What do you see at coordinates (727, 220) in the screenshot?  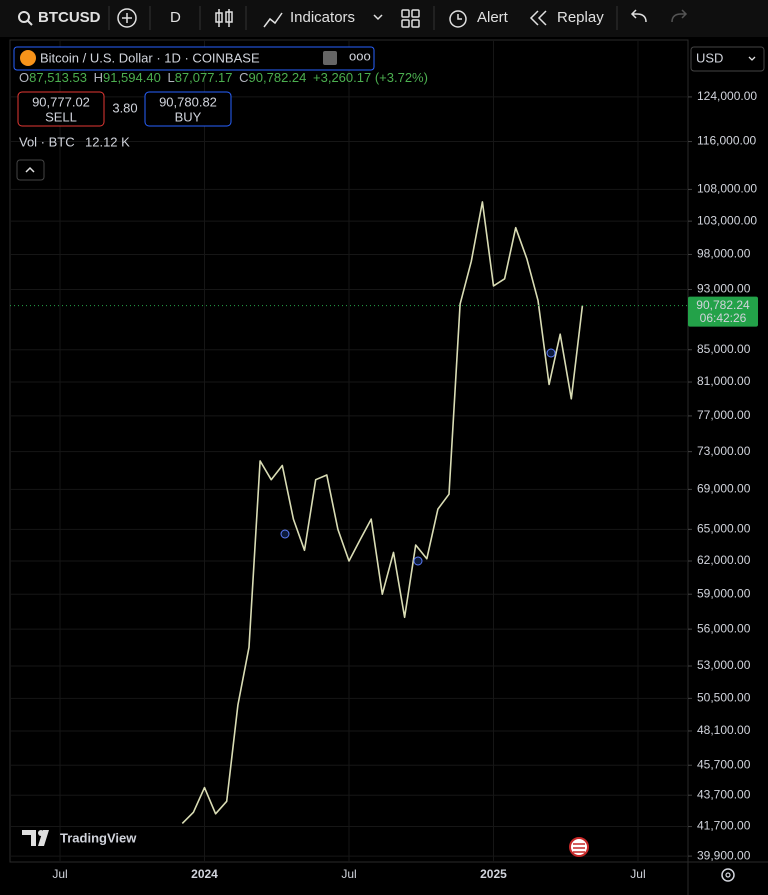 I see `y-tick-label: 103,000.00` at bounding box center [727, 220].